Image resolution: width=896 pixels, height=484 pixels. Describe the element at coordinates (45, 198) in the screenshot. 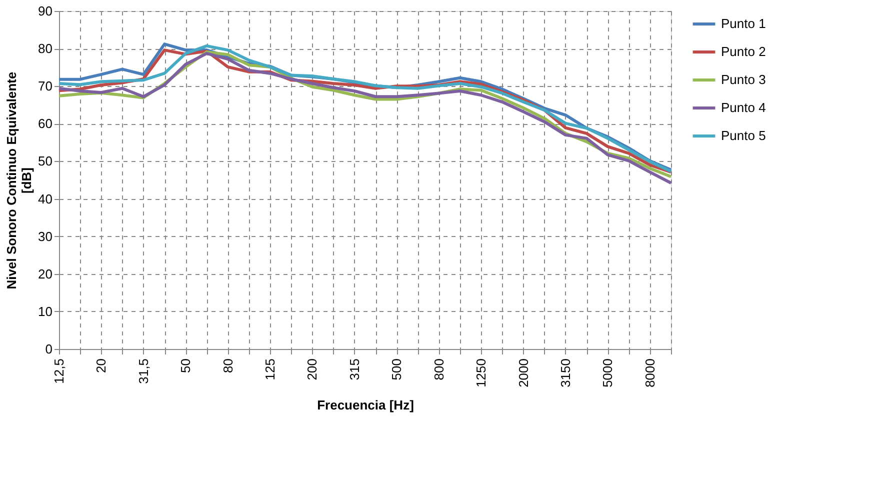

I see `y-tick-label: 40` at that location.